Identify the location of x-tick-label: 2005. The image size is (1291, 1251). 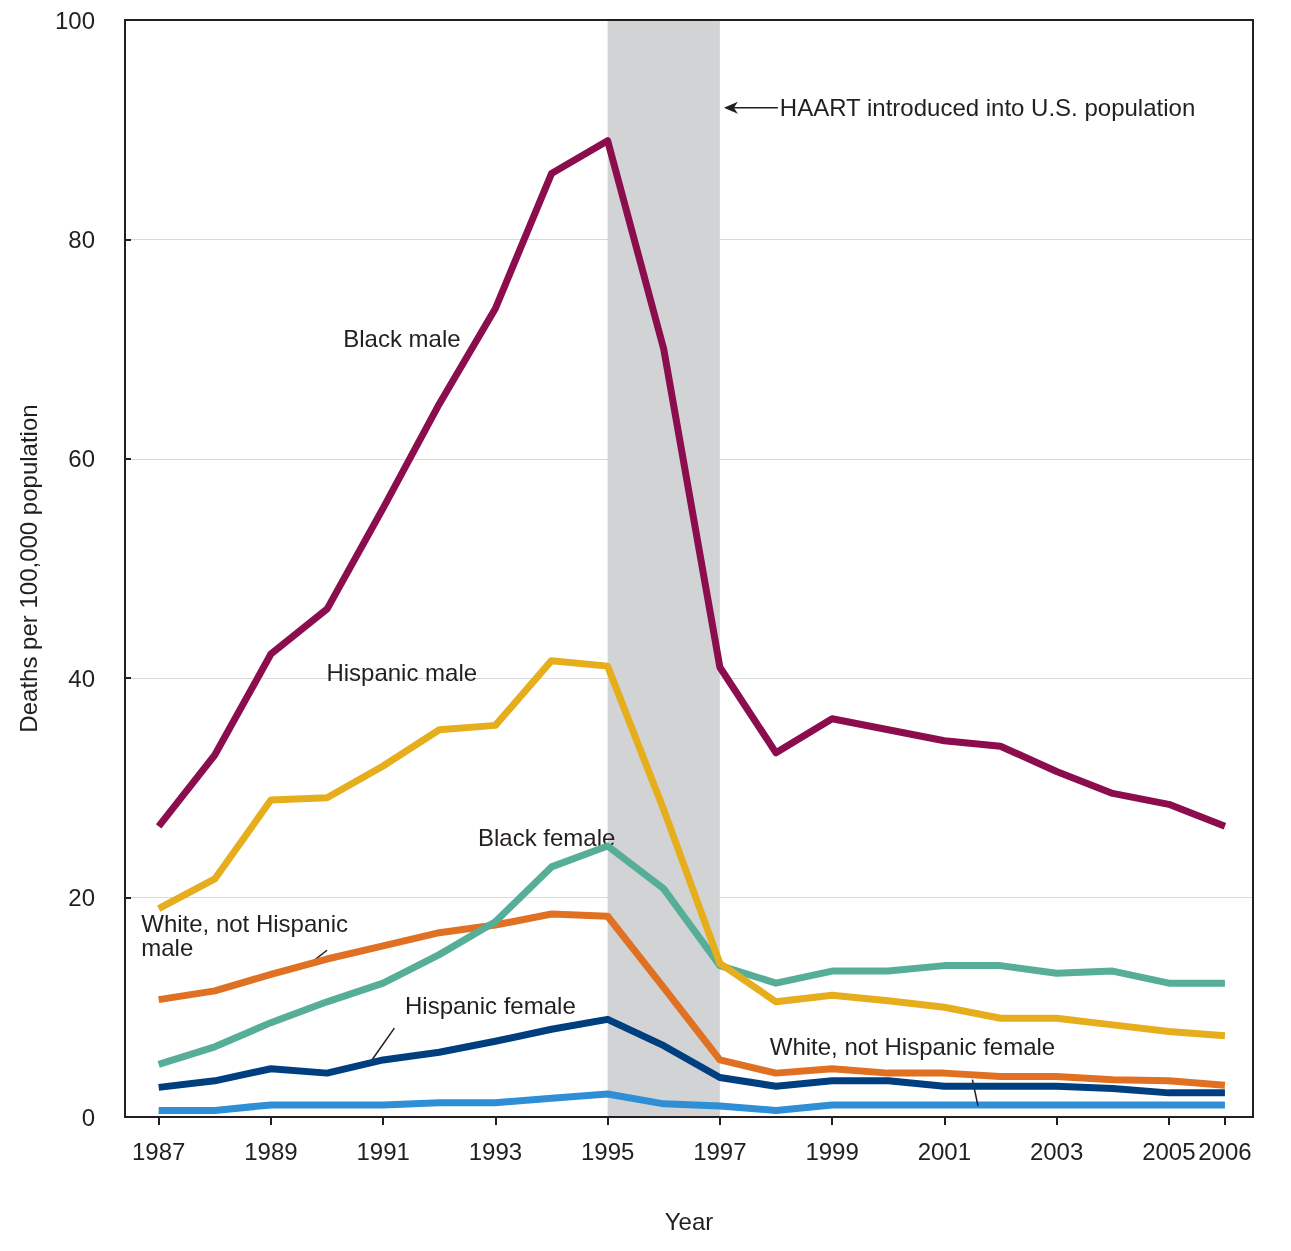
(1169, 1151).